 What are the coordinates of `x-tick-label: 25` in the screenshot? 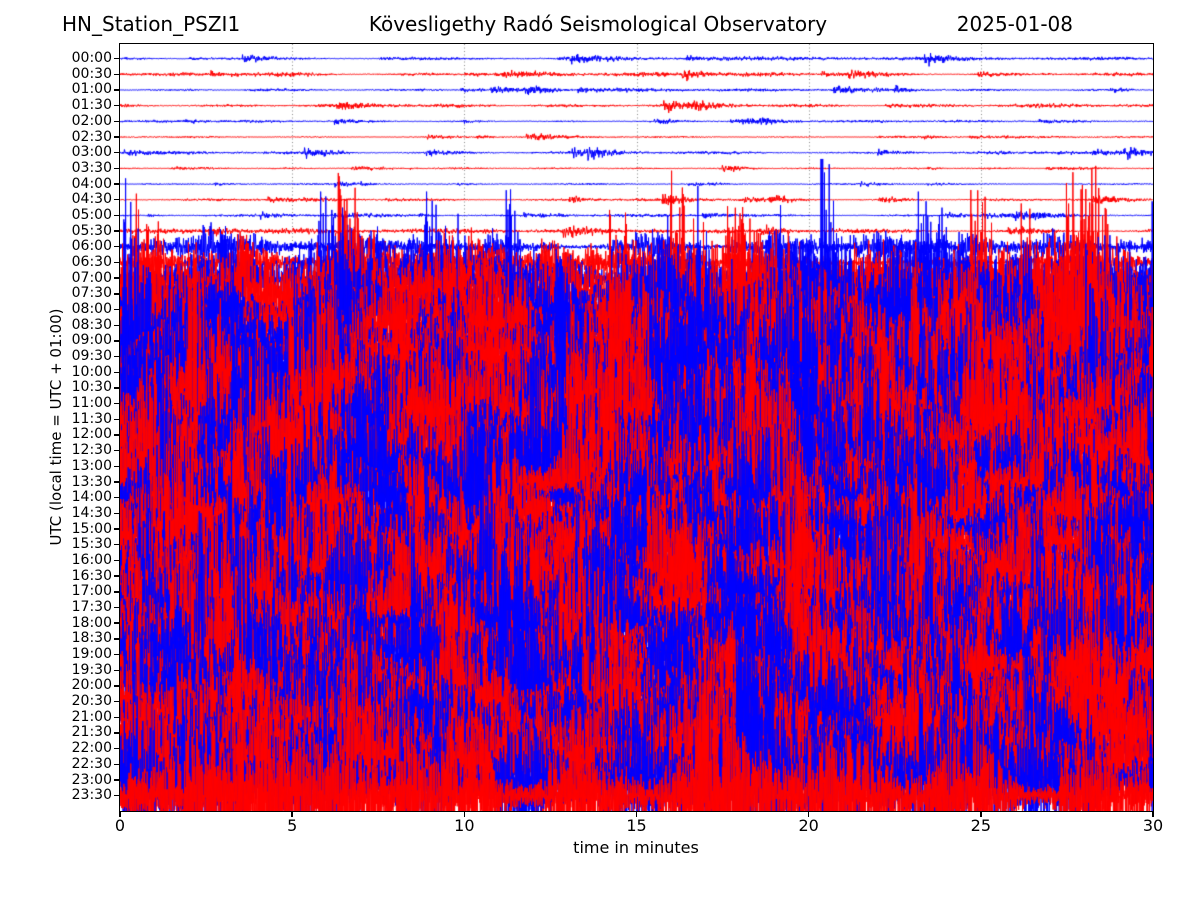 It's located at (981, 825).